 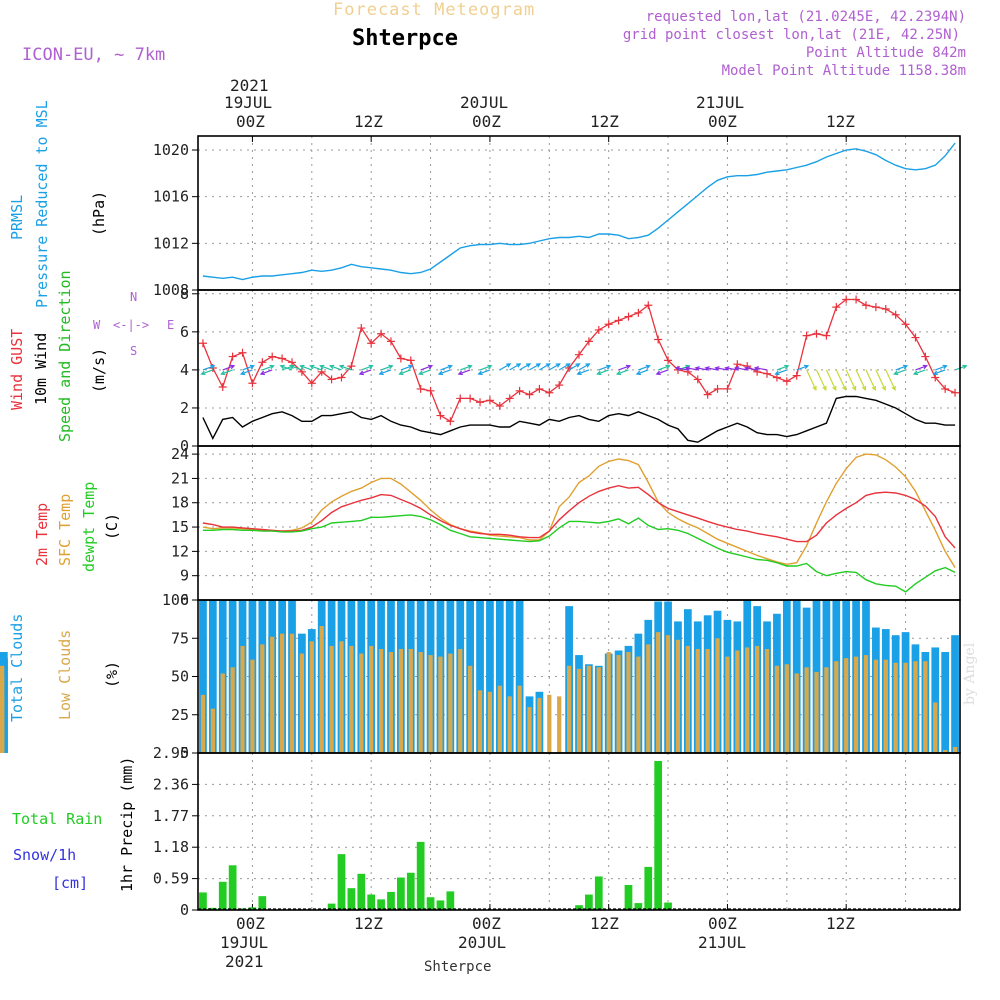 I want to click on compass-east: E, so click(x=171, y=325).